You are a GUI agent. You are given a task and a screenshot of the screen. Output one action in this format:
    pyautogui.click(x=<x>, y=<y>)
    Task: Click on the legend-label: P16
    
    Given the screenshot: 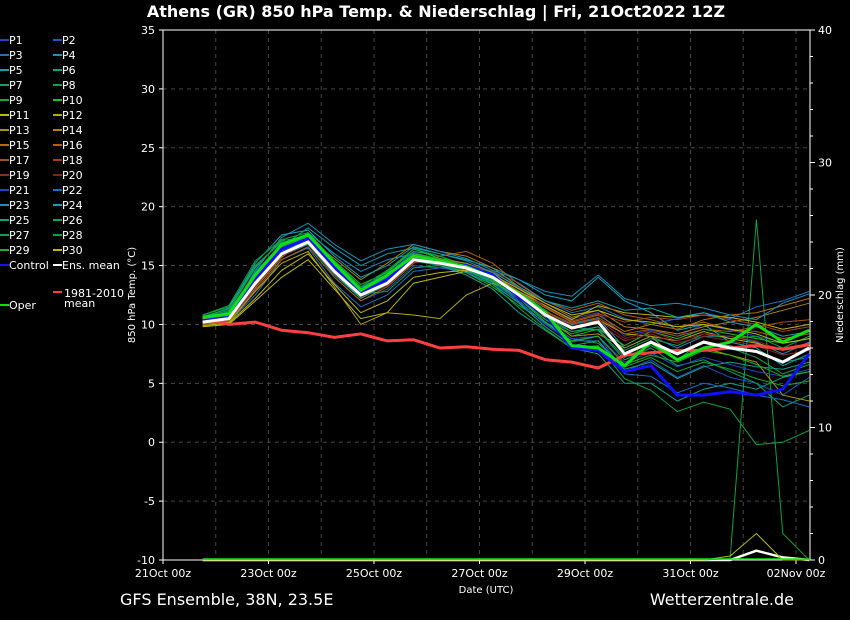 What is the action you would take?
    pyautogui.click(x=72, y=145)
    